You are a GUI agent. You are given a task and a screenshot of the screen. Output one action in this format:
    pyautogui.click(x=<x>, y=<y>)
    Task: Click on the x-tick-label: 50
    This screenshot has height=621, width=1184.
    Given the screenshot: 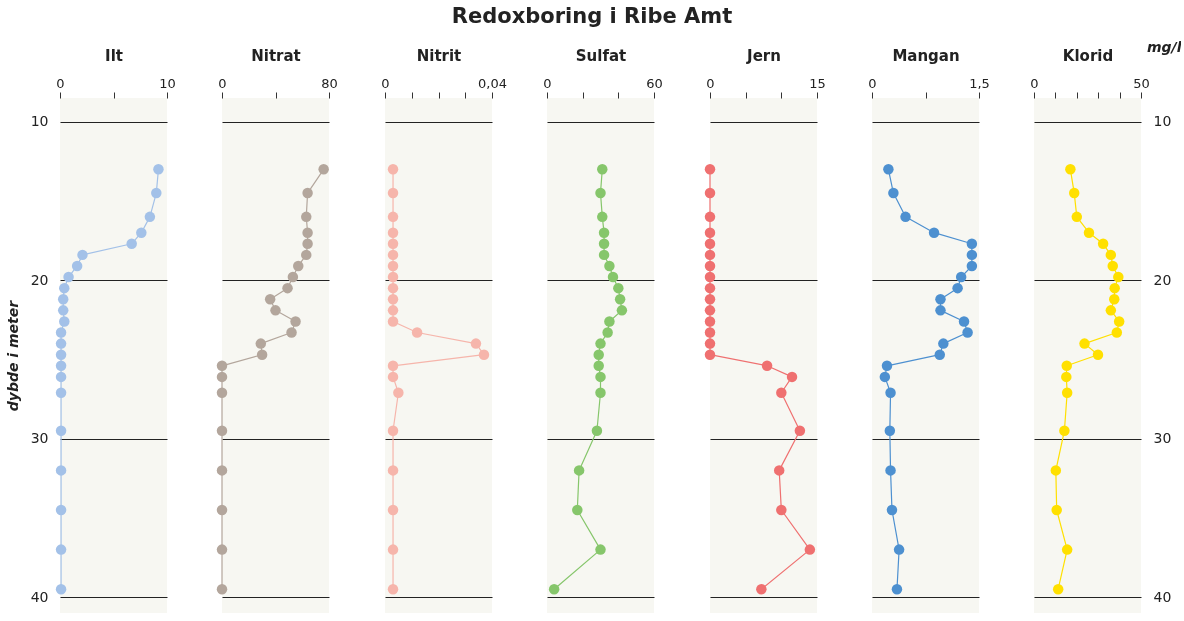 What is the action you would take?
    pyautogui.click(x=1142, y=83)
    